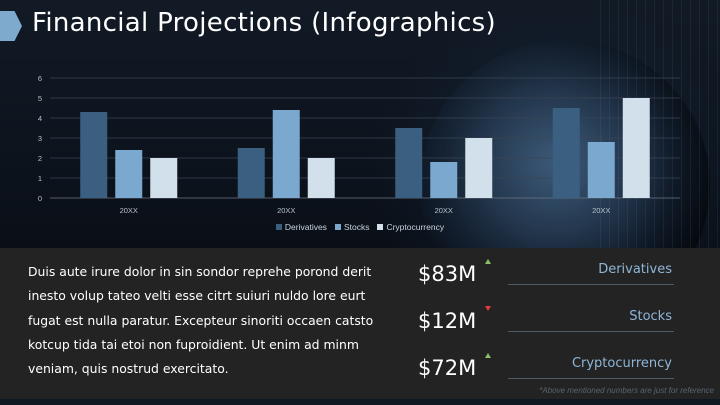  What do you see at coordinates (40, 118) in the screenshot?
I see `y-tick-label: 4` at bounding box center [40, 118].